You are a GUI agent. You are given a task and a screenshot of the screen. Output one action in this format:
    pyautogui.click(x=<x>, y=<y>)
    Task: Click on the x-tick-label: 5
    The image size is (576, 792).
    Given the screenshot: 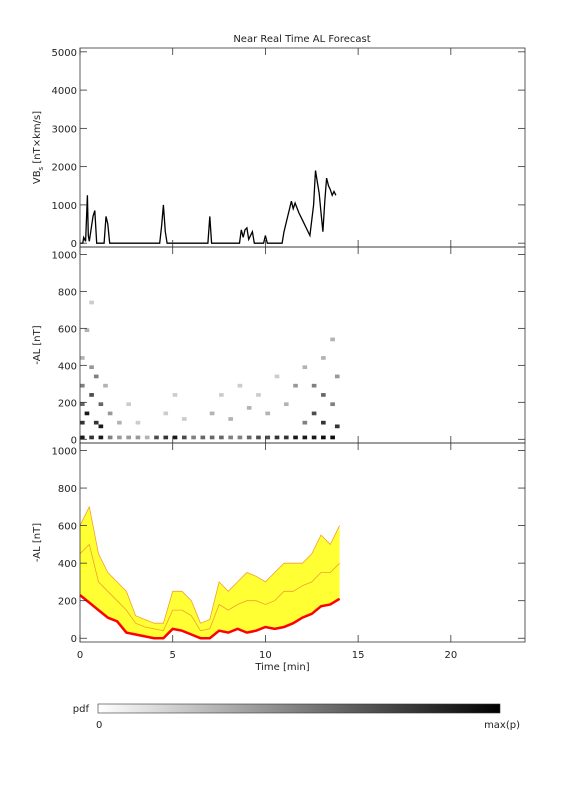 What is the action you would take?
    pyautogui.click(x=173, y=655)
    